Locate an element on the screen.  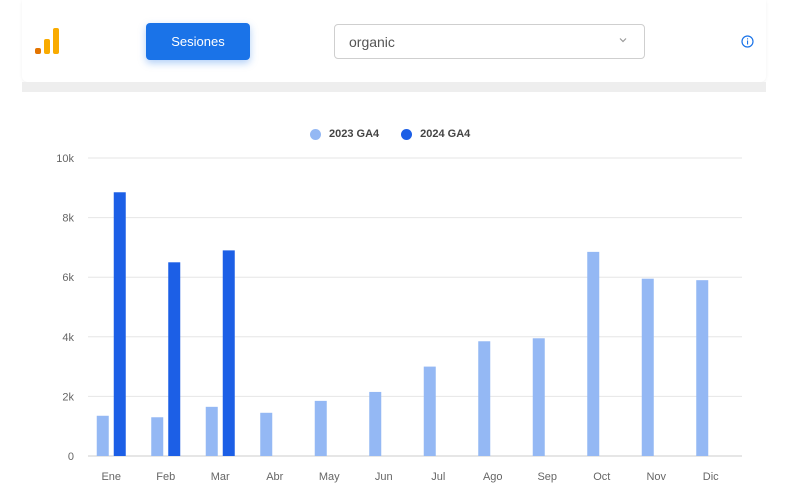
legend-dot-2024 is located at coordinates (407, 134).